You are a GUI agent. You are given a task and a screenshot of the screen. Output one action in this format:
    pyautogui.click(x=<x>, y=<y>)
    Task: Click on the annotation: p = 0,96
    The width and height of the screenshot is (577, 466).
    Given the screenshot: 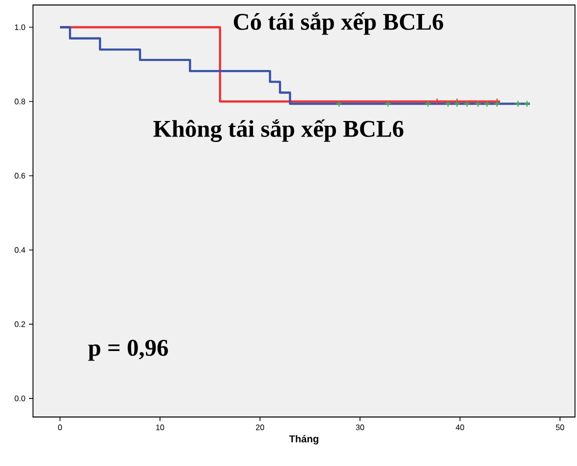 What is the action you would take?
    pyautogui.click(x=128, y=350)
    